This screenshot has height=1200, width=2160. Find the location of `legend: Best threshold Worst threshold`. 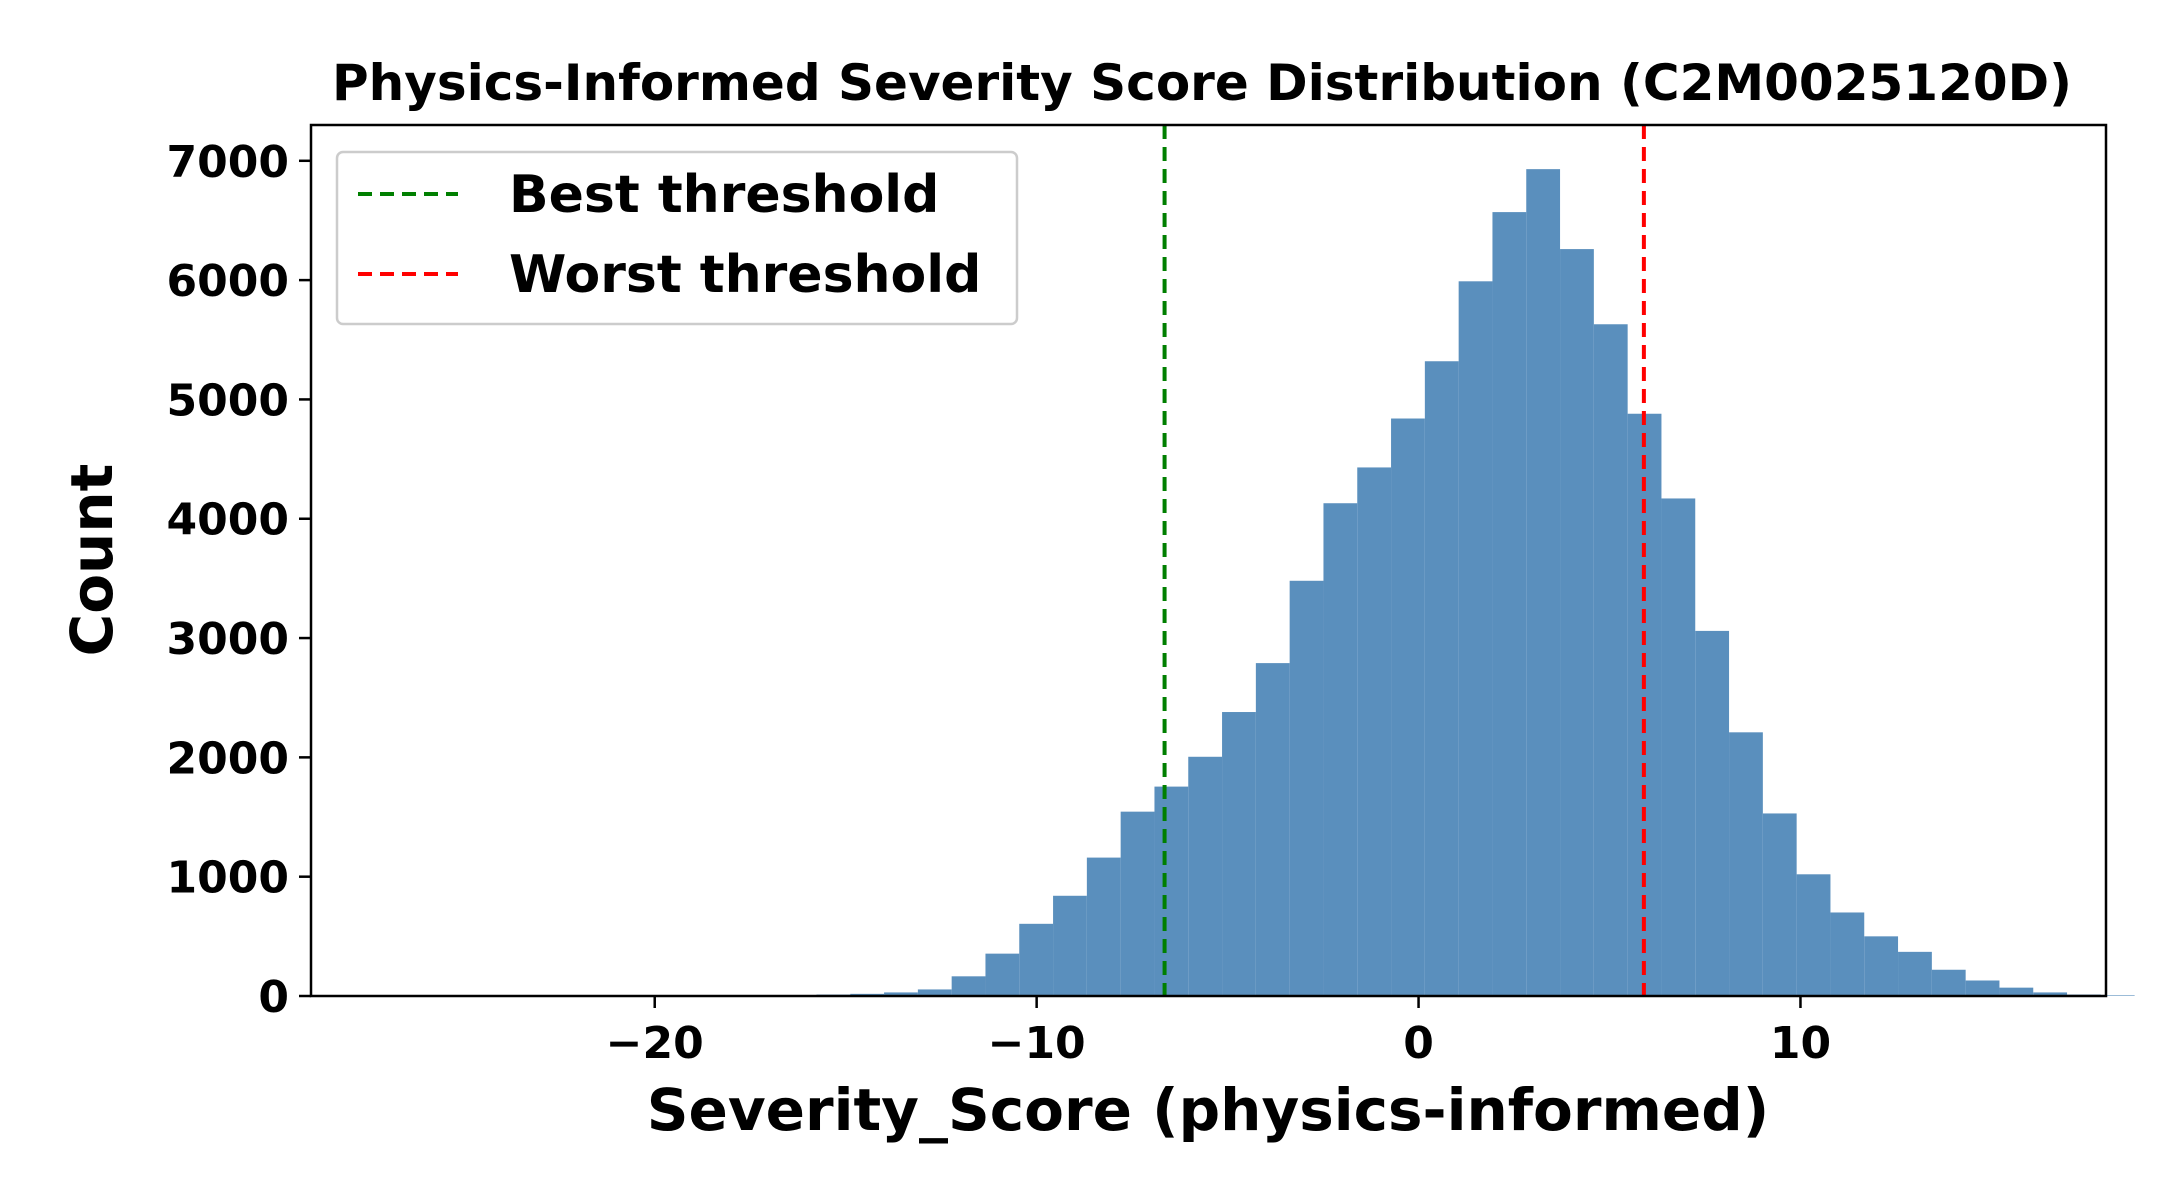

legend: Best threshold Worst threshold is located at coordinates (677, 238).